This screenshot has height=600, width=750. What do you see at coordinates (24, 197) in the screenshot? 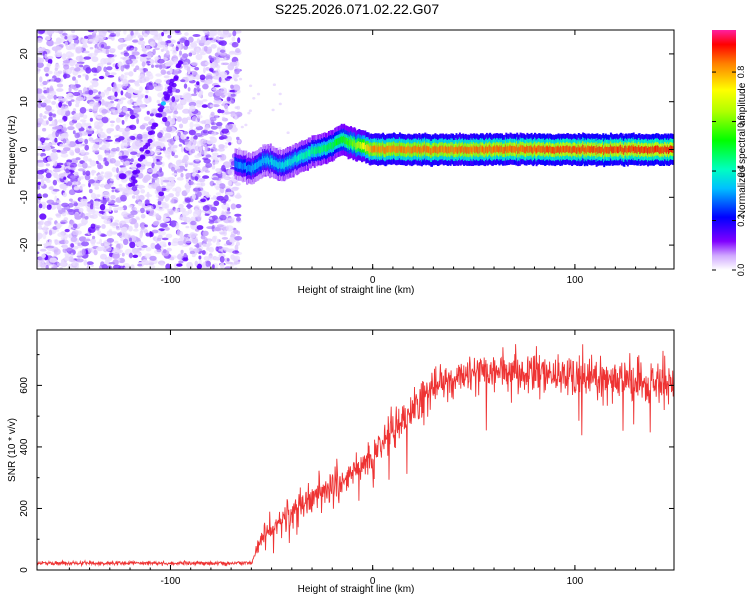
I see `y-tick-label: -10` at bounding box center [24, 197].